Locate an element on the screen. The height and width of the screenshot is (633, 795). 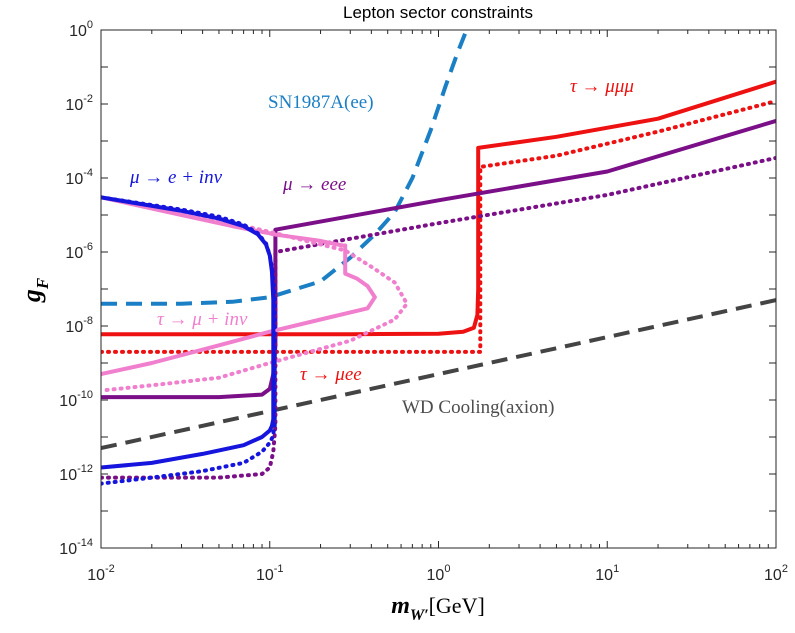
annotation-tau-muee: τ → μee is located at coordinates (331, 374).